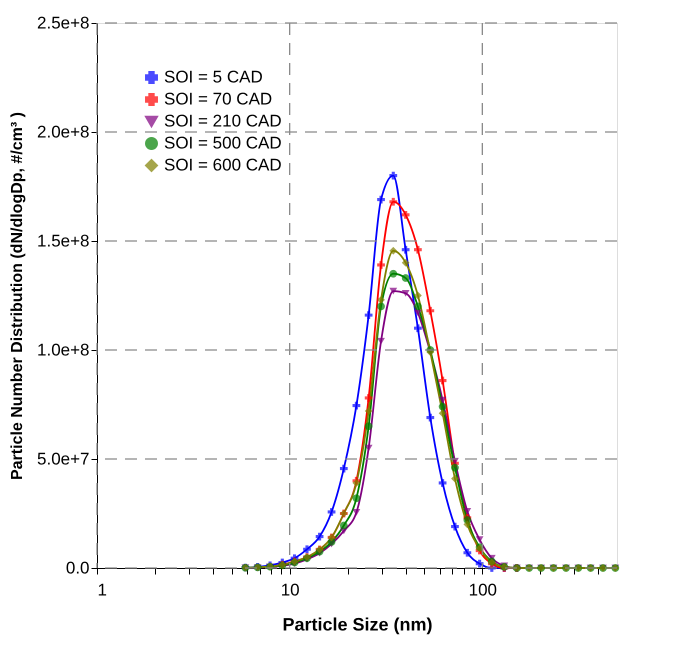  Describe the element at coordinates (223, 165) in the screenshot. I see `legend-label: SOI = 600 CAD` at that location.